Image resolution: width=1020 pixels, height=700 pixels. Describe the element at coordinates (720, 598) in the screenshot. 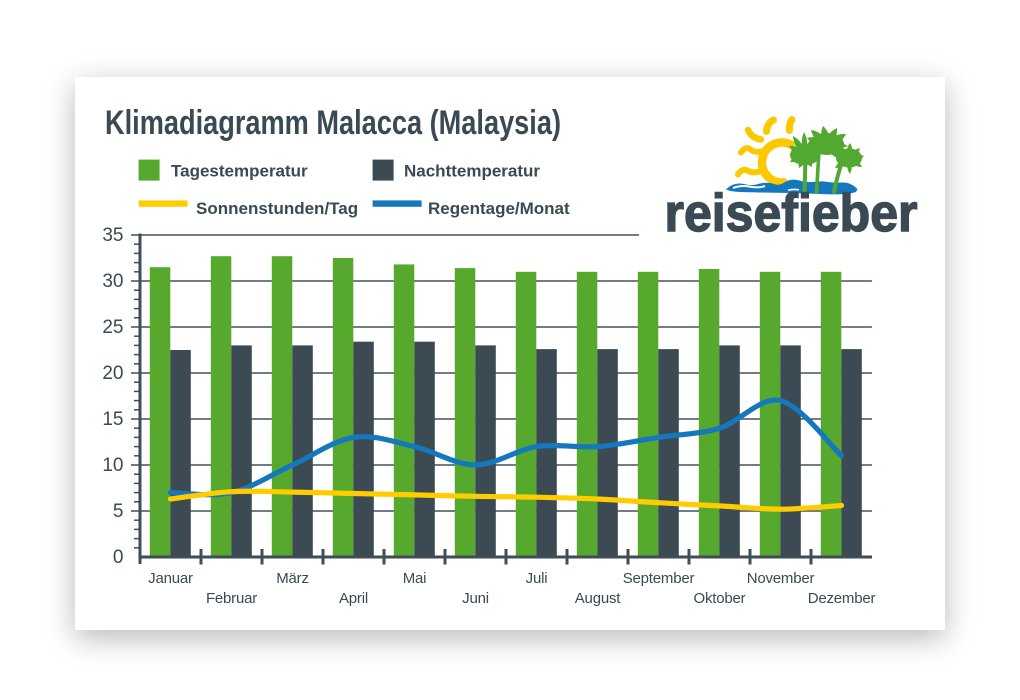

I see `svg-text: Oktober` at that location.